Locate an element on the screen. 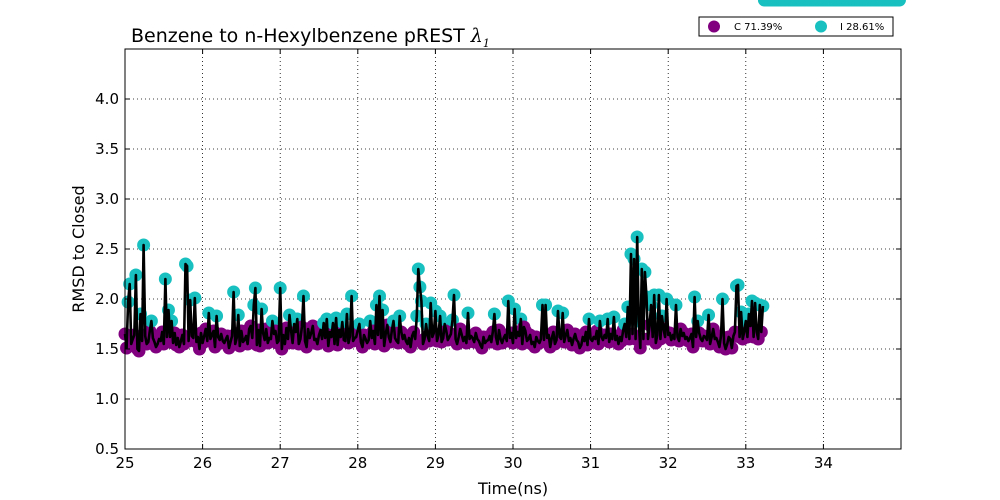 This screenshot has width=1000, height=500. y-tick-label: 1.5 is located at coordinates (107, 349).